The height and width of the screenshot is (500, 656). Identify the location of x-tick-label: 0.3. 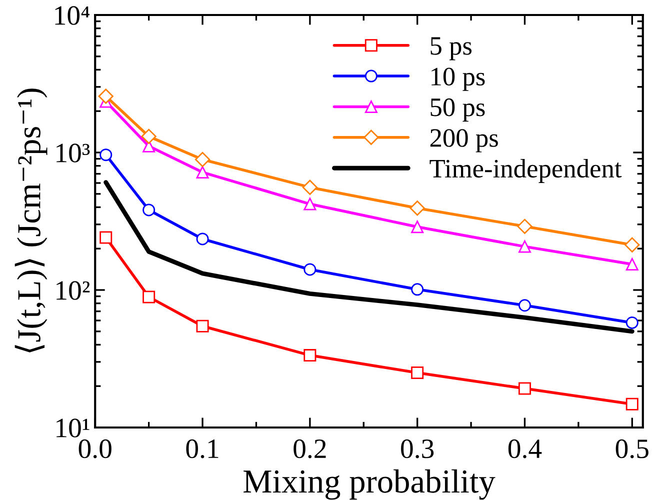
(417, 448).